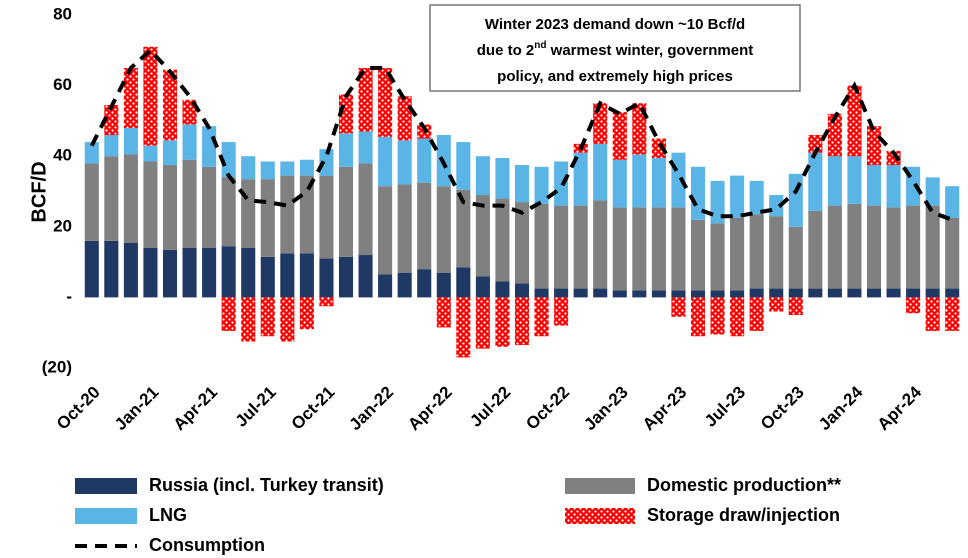  I want to click on annotation-part: warmest winter, government, so click(650, 50).